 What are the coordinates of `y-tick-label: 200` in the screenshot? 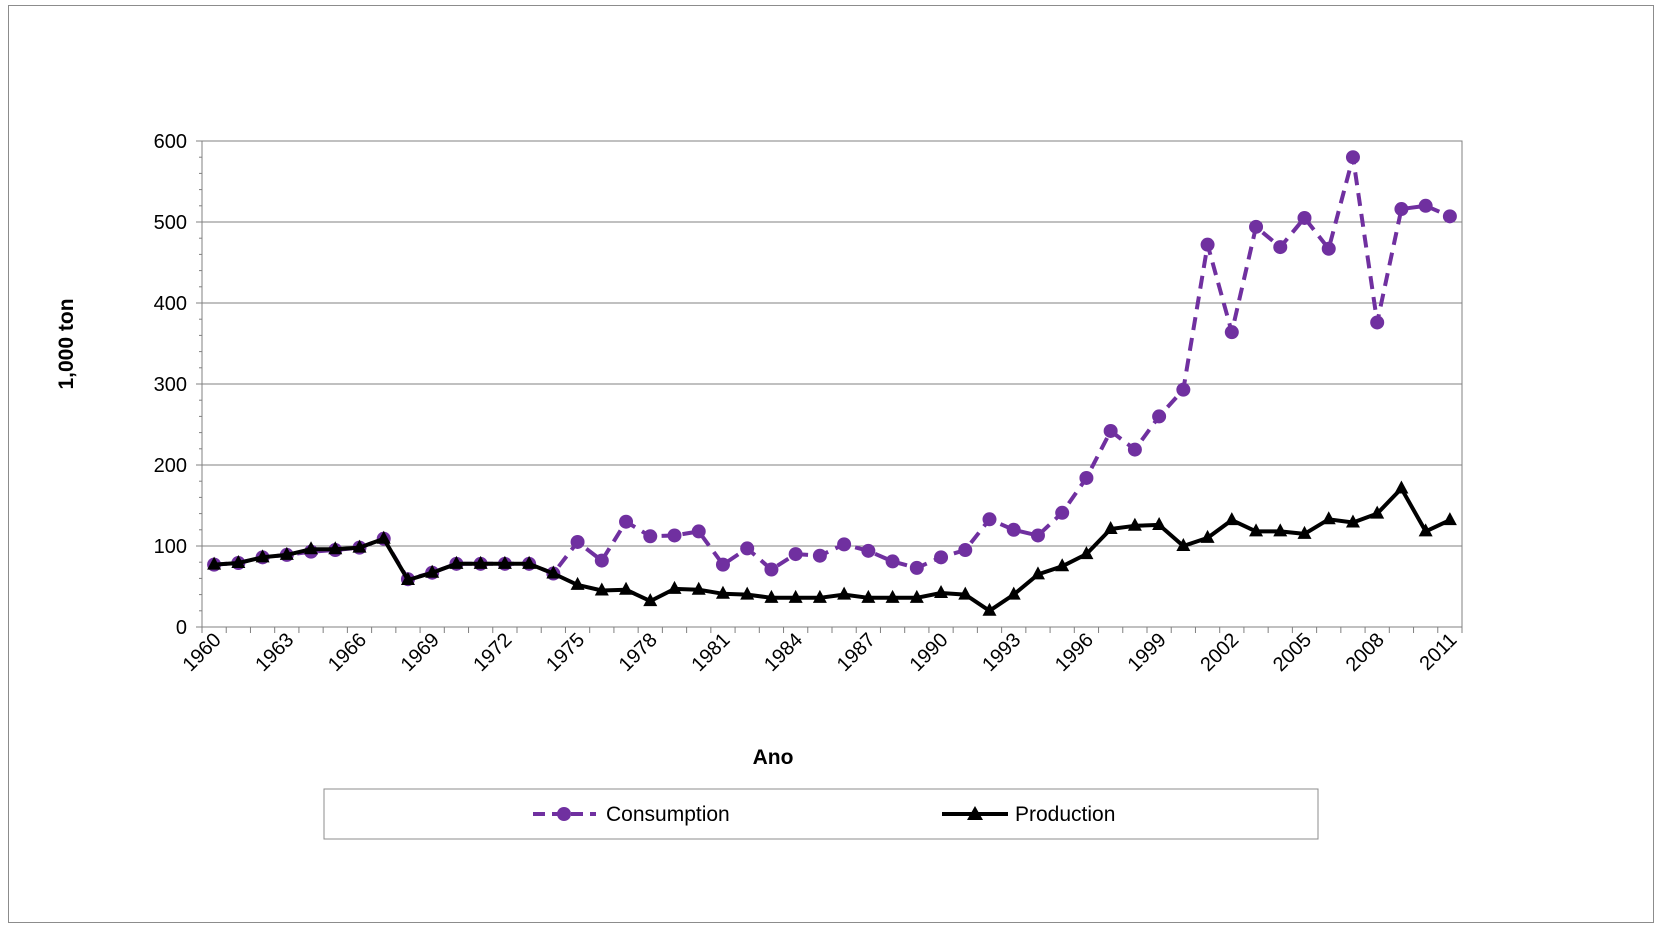 It's located at (170, 466).